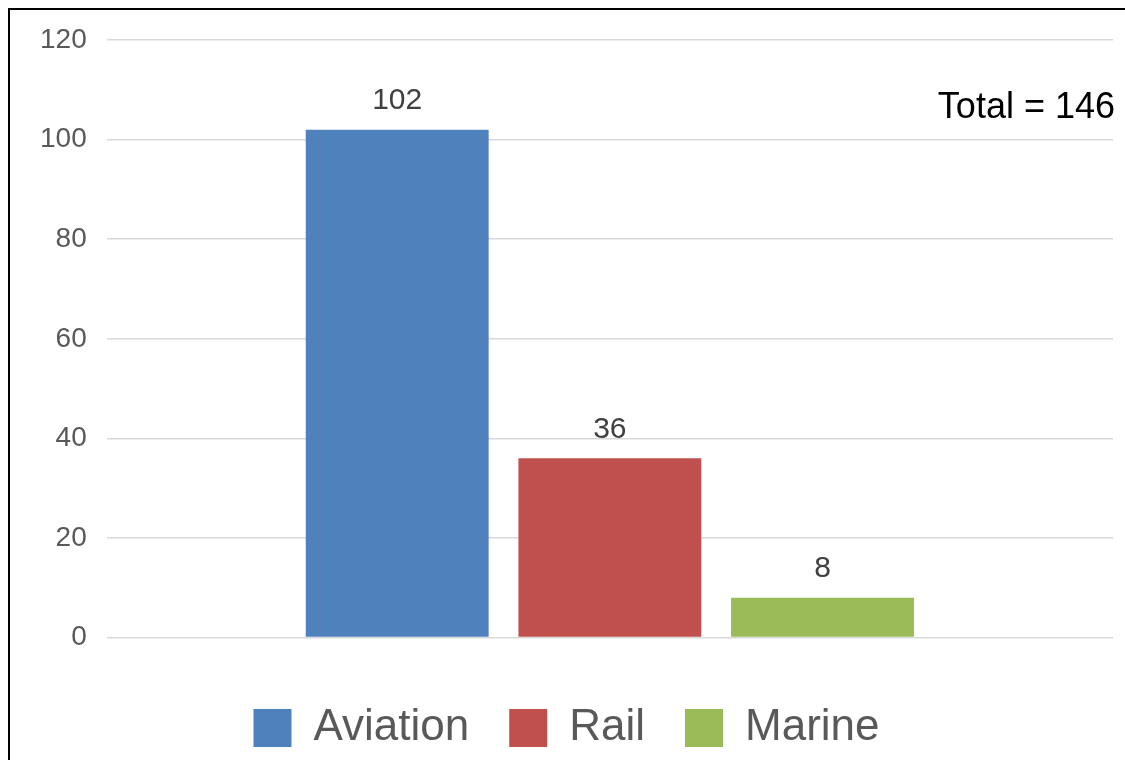 The image size is (1125, 760). What do you see at coordinates (1026, 105) in the screenshot?
I see `annotation: Total = 146` at bounding box center [1026, 105].